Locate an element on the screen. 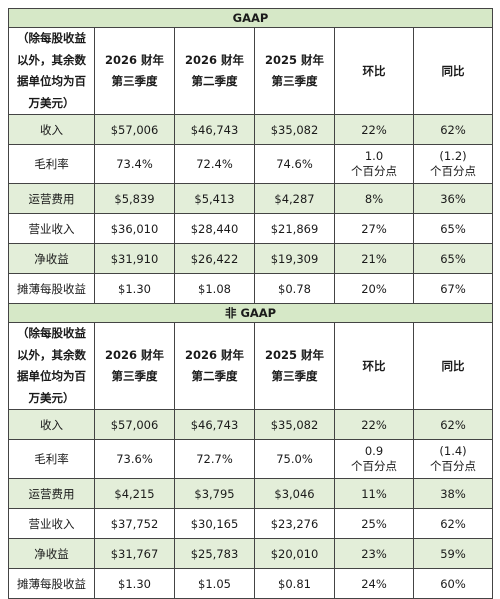  table-row-diluted-eps: 摊薄每股收益 $1.30 $1.05 $0.81 24% 60% is located at coordinates (251, 583).